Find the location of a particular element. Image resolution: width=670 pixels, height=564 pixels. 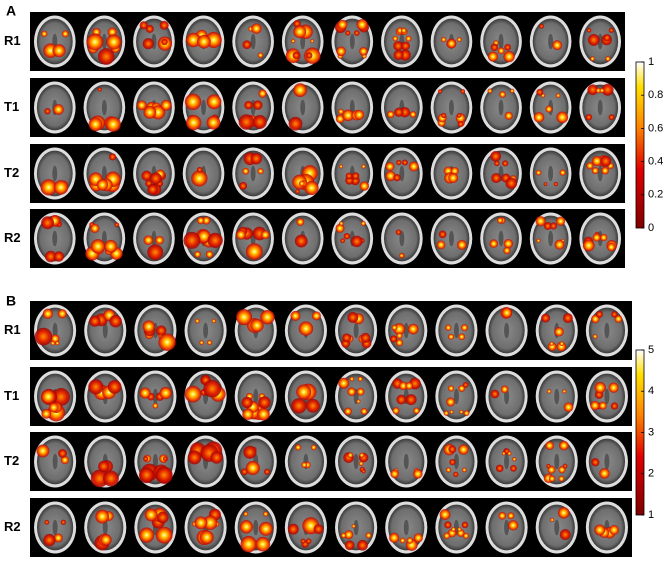

row-label: R2 is located at coordinates (12, 526).